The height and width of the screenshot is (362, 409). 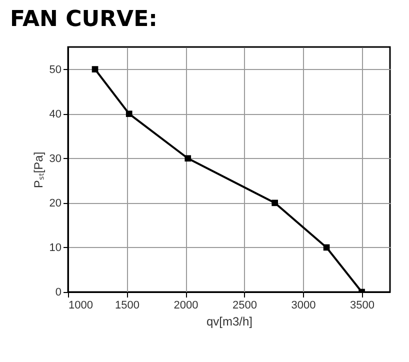 What do you see at coordinates (245, 306) in the screenshot?
I see `x-tick-label: 2500` at bounding box center [245, 306].